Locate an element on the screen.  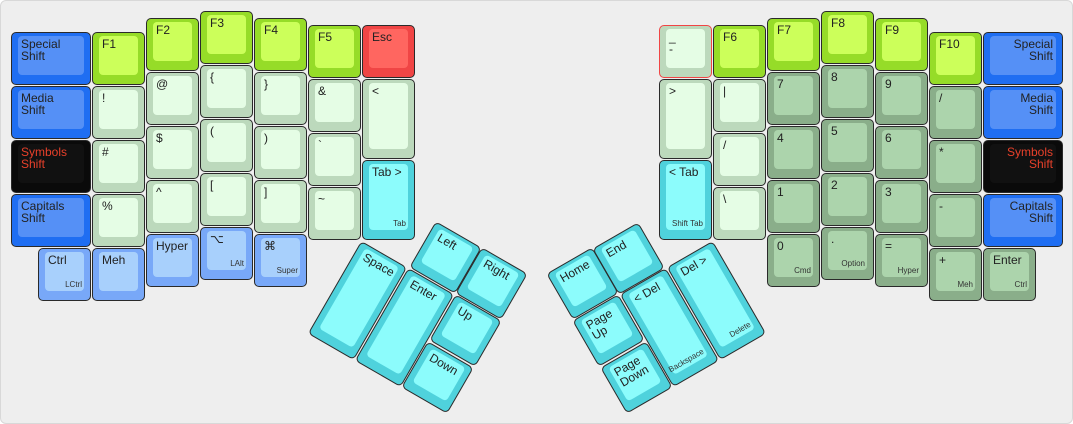
key-9: 9 is located at coordinates (901, 98).